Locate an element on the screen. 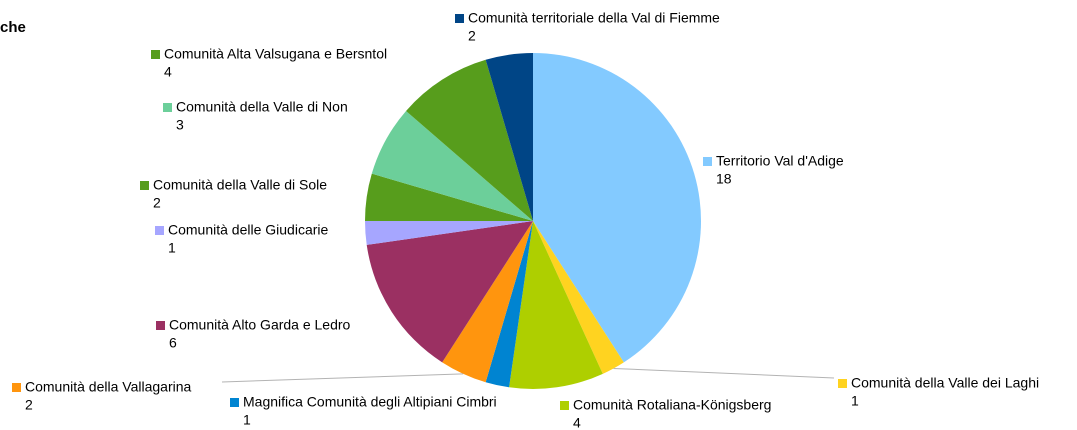 The height and width of the screenshot is (430, 1077). slice-label: Comunità della Valle di Non is located at coordinates (262, 107).